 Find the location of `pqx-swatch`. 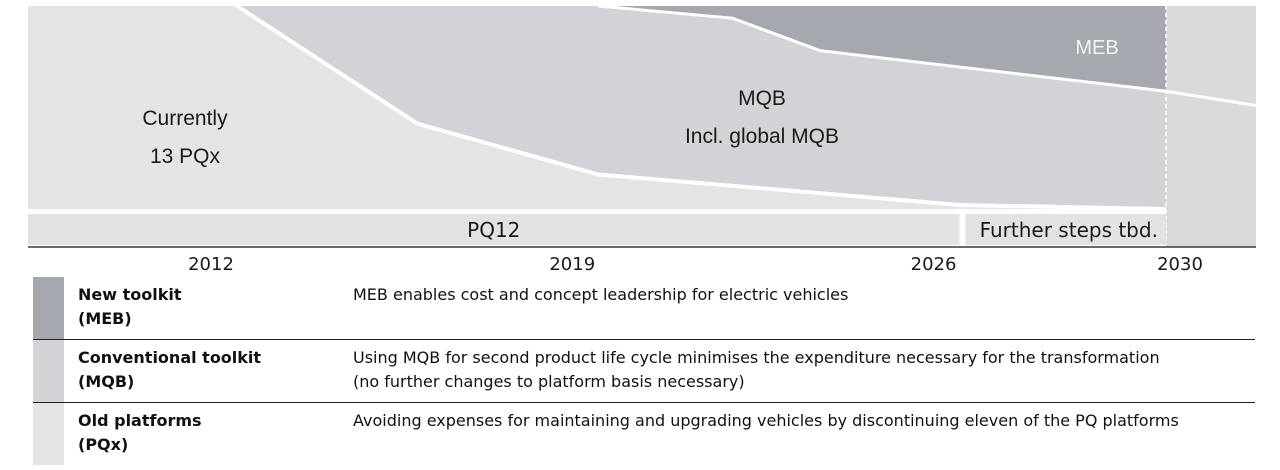

pqx-swatch is located at coordinates (48, 434).